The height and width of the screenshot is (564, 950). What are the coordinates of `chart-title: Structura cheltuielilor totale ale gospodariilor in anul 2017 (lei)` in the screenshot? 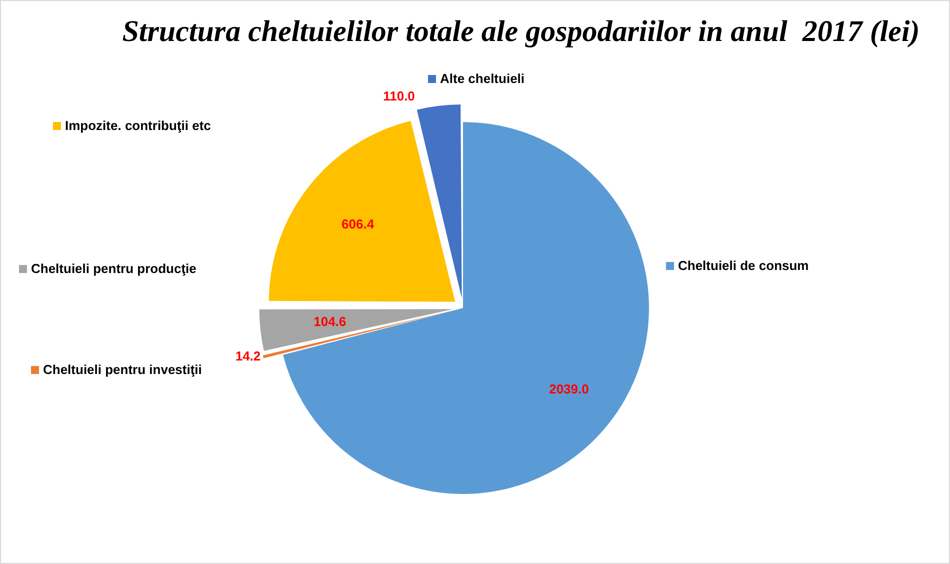 It's located at (521, 32).